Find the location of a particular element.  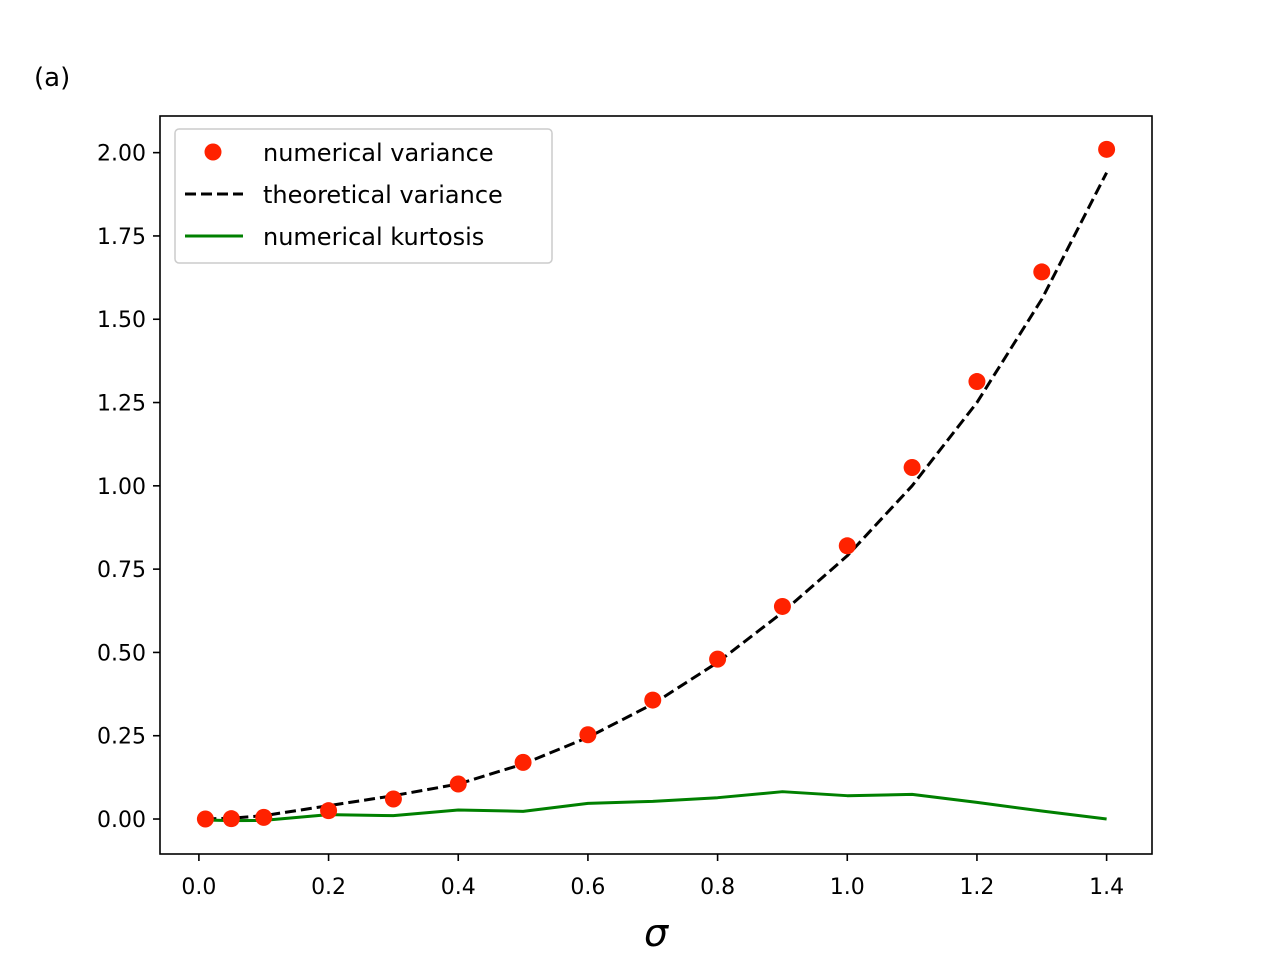

y-tick-label: 1.75 is located at coordinates (121, 237).